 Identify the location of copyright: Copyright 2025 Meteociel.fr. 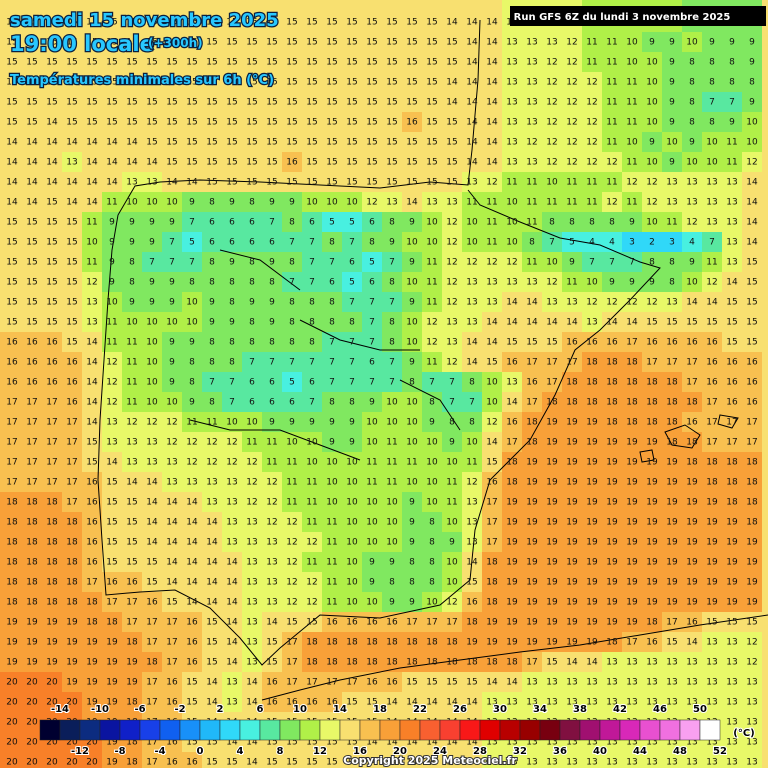
(430, 760).